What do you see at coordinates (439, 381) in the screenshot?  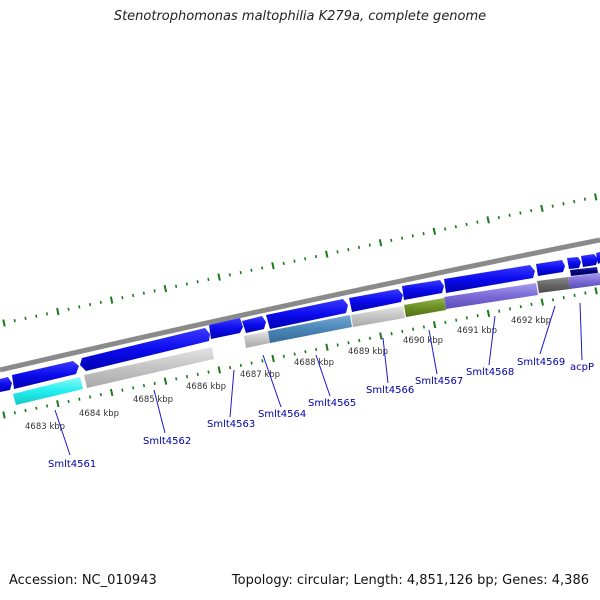 I see `gene-label-smlt4567: Smlt4567` at bounding box center [439, 381].